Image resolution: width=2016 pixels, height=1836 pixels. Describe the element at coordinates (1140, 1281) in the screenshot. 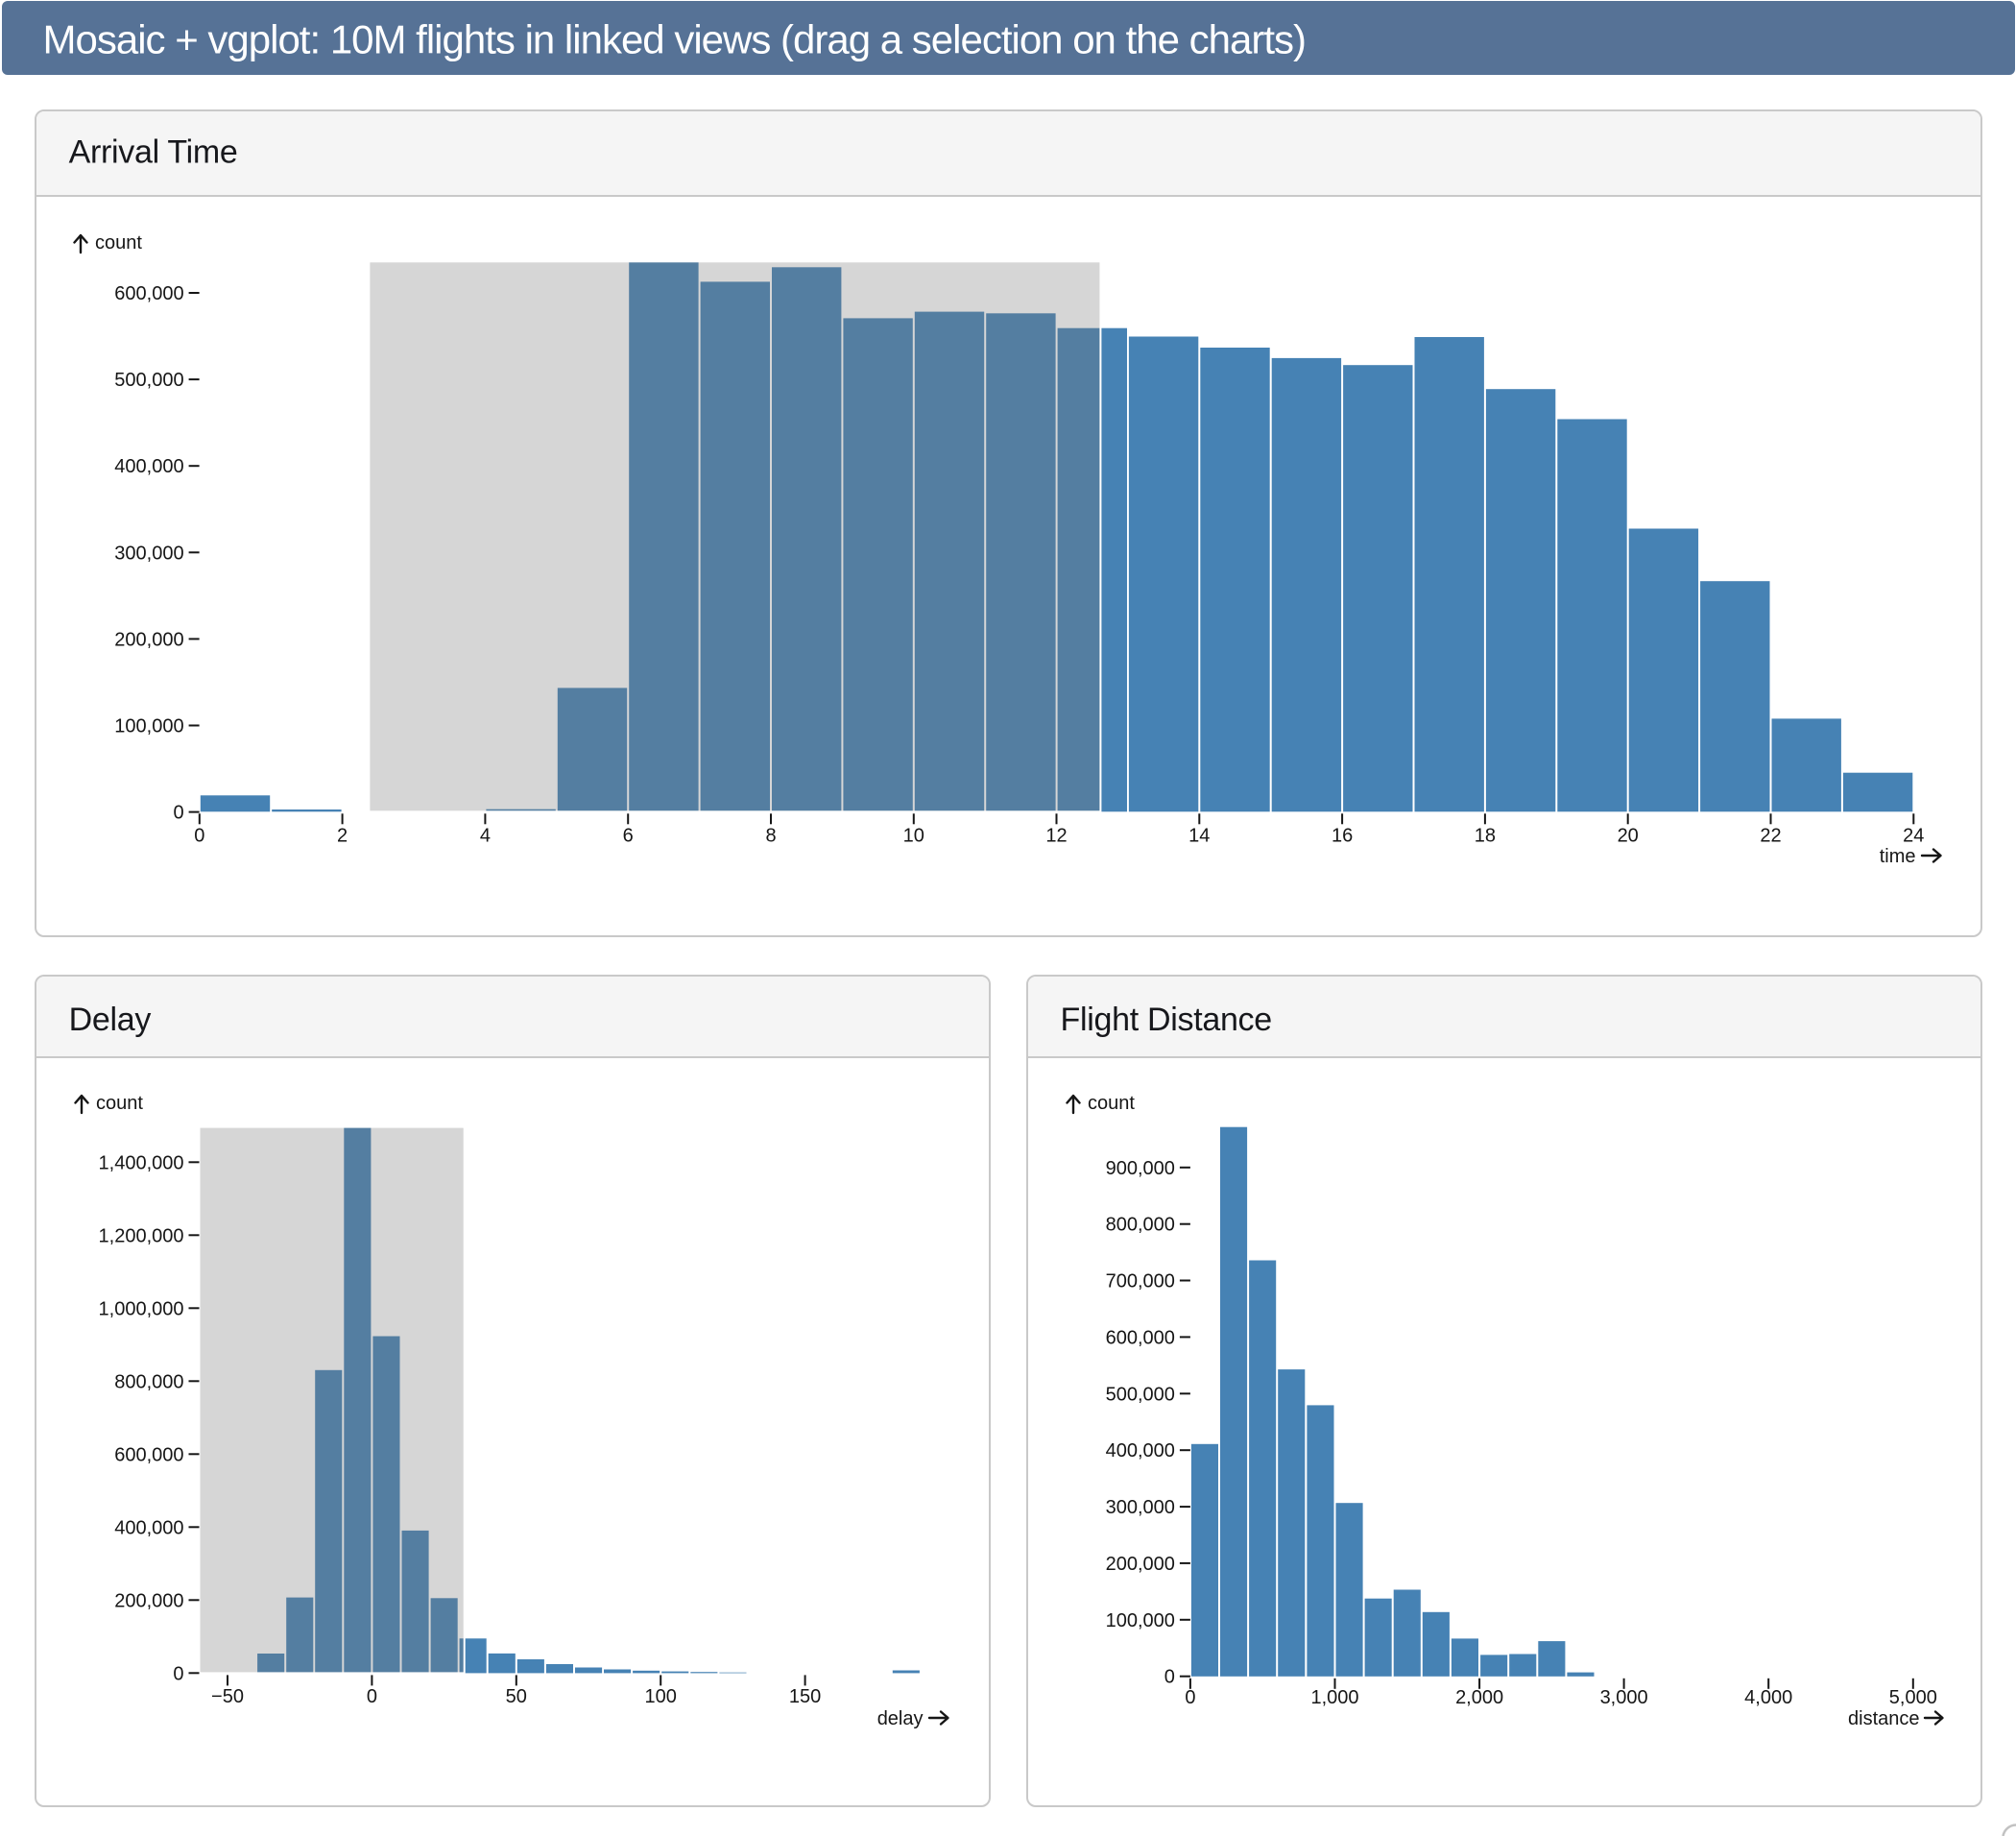

I see `svg-text: 700,000` at that location.